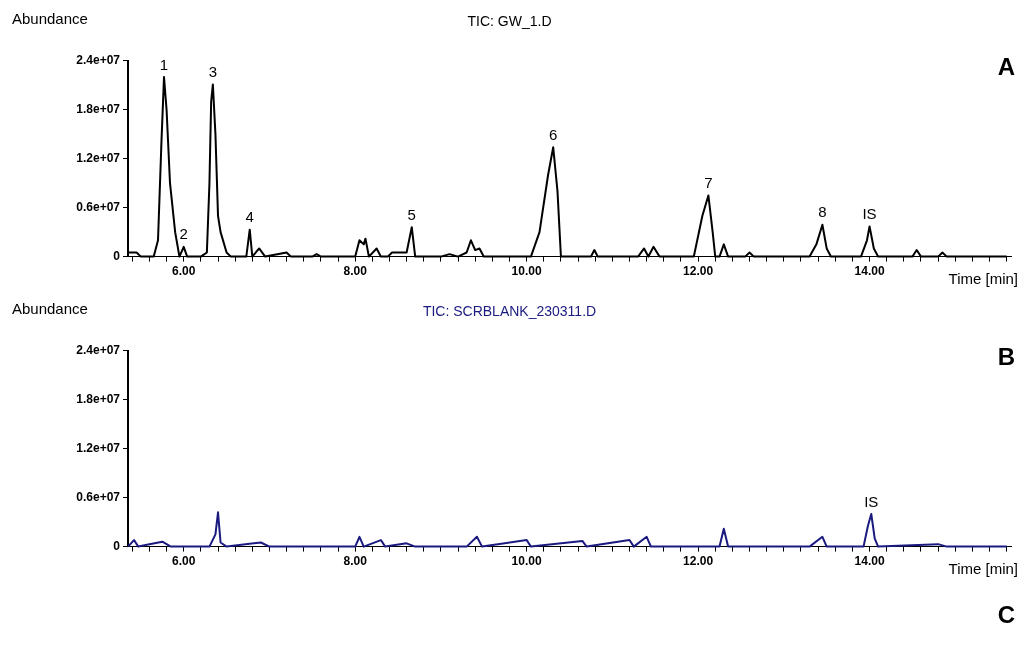 The width and height of the screenshot is (1029, 658). Describe the element at coordinates (164, 64) in the screenshot. I see `annotation: 1` at that location.